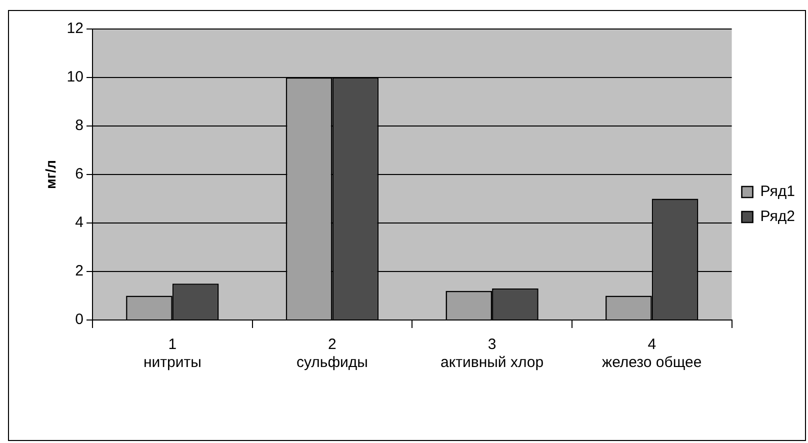 Image resolution: width=808 pixels, height=443 pixels. I want to click on x-tick-label: 4 железо общее, so click(652, 354).